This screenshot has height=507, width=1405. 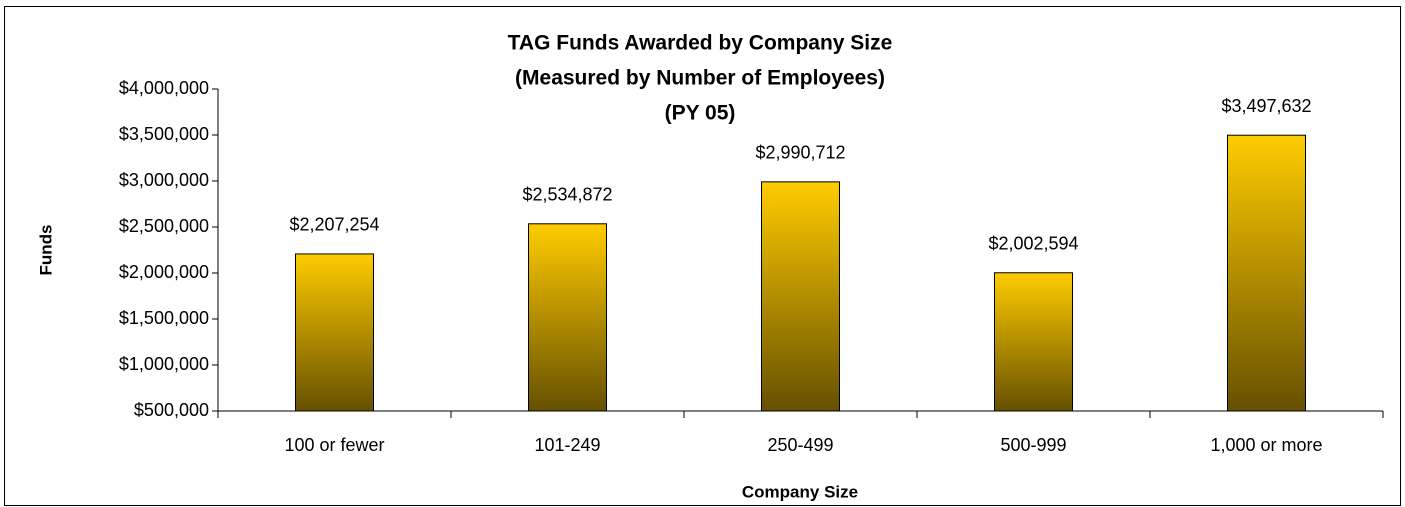 What do you see at coordinates (164, 364) in the screenshot?
I see `y-tick-label: $1,000,000` at bounding box center [164, 364].